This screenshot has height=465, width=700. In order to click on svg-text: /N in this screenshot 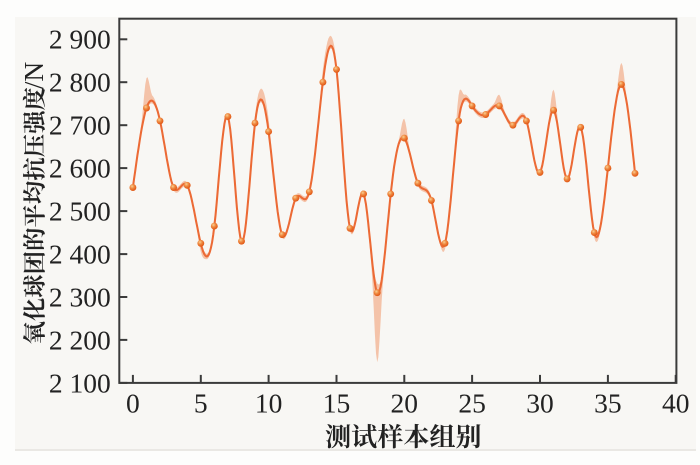, I will do `click(33, 76)`.